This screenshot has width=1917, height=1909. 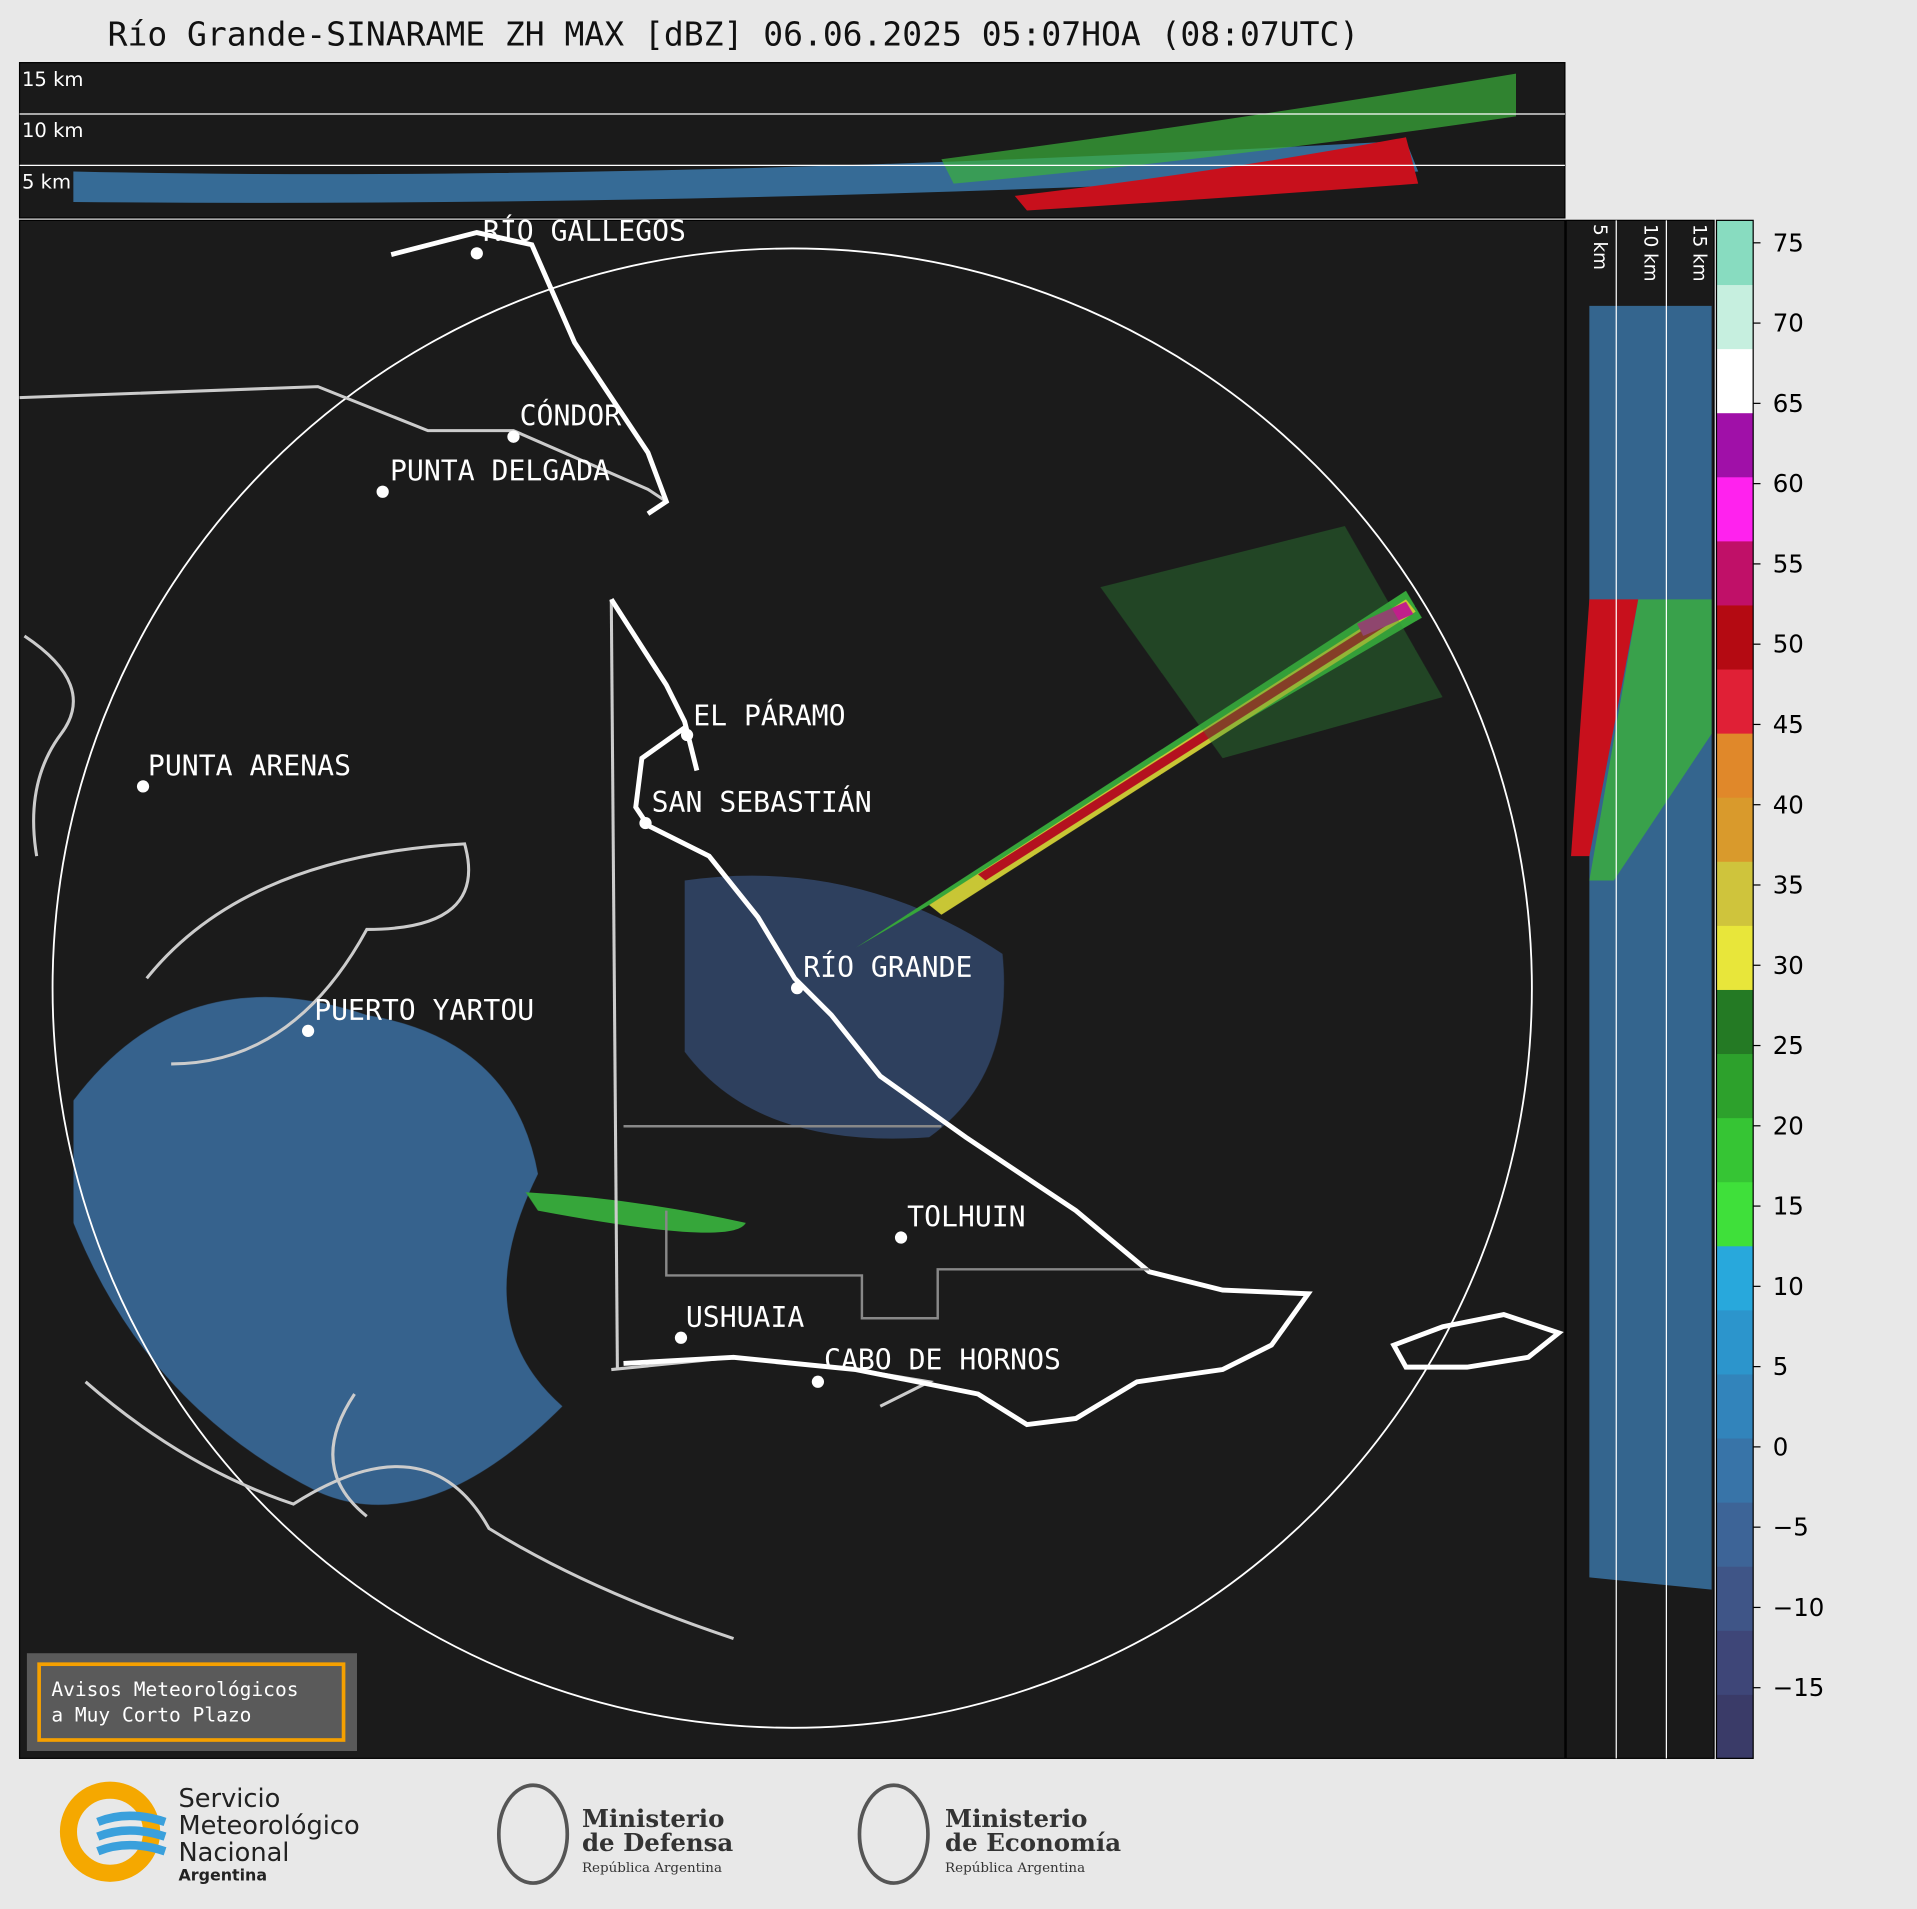 I want to click on colorbar-tick-label: 70, so click(x=1788, y=323).